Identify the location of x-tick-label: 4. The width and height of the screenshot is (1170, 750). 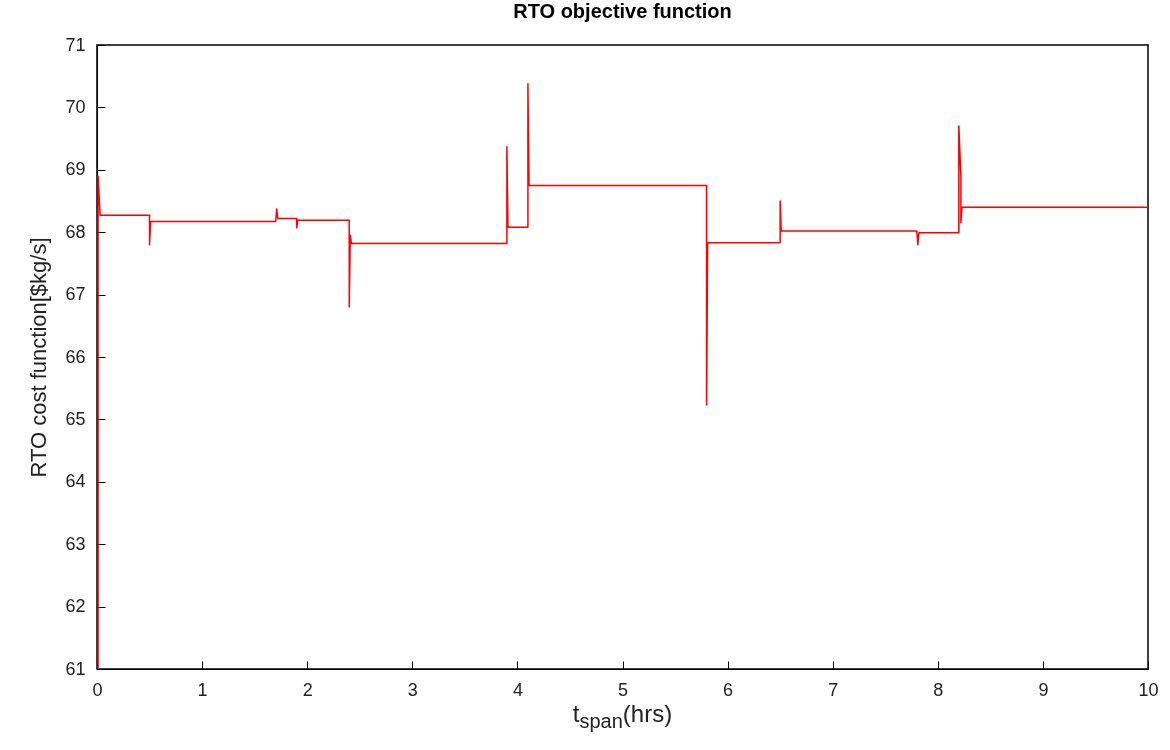
(517, 689).